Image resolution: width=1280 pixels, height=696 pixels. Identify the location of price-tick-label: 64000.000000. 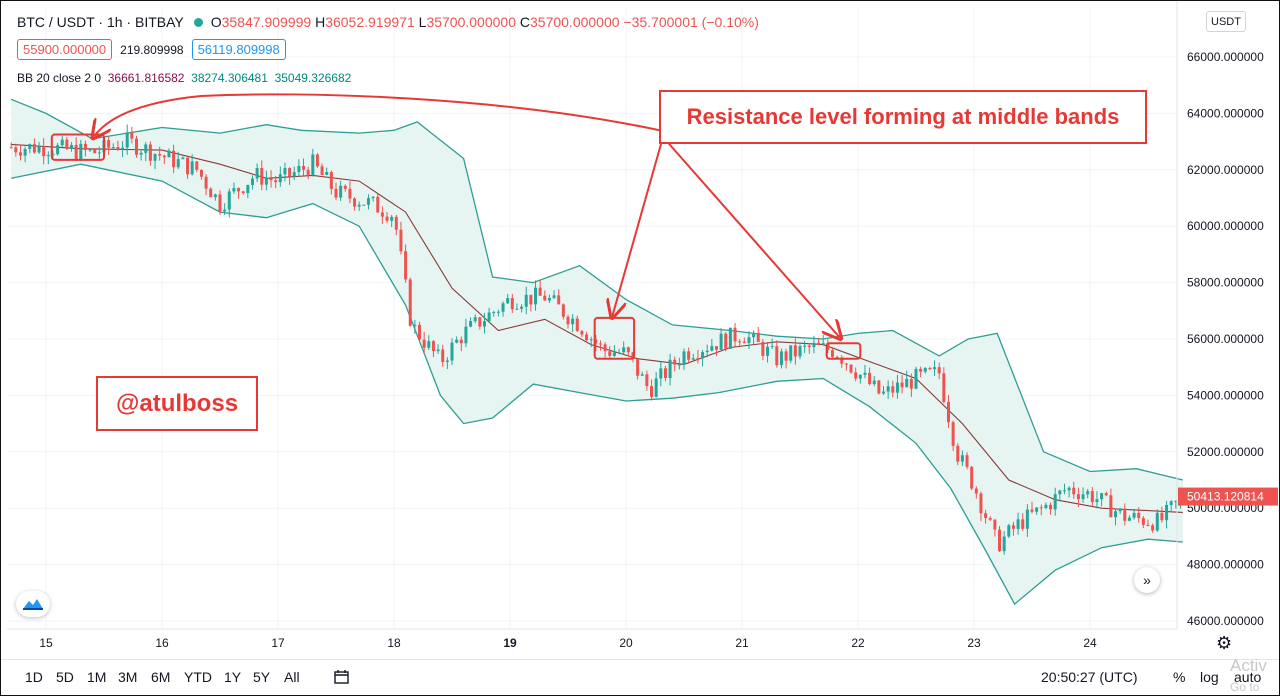
(1225, 113).